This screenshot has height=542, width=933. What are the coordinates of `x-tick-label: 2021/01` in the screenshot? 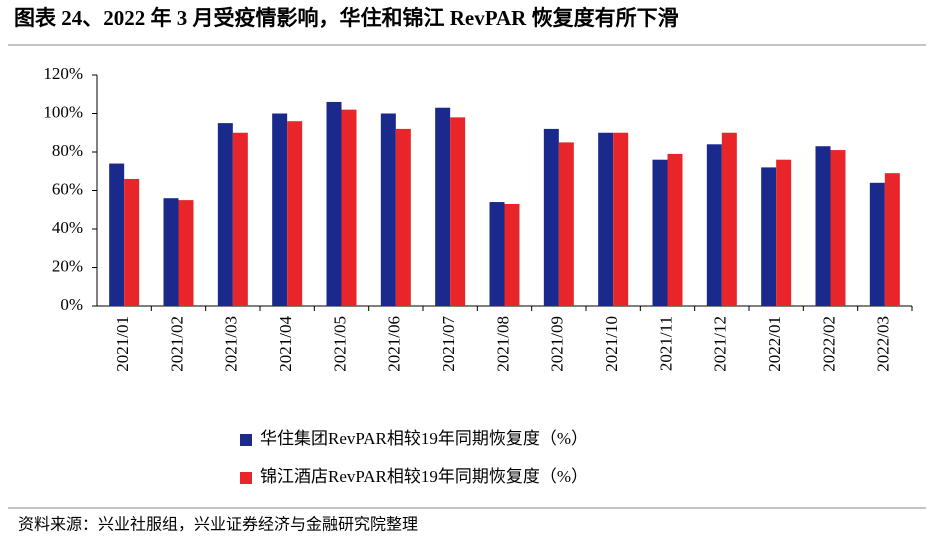 It's located at (122, 344).